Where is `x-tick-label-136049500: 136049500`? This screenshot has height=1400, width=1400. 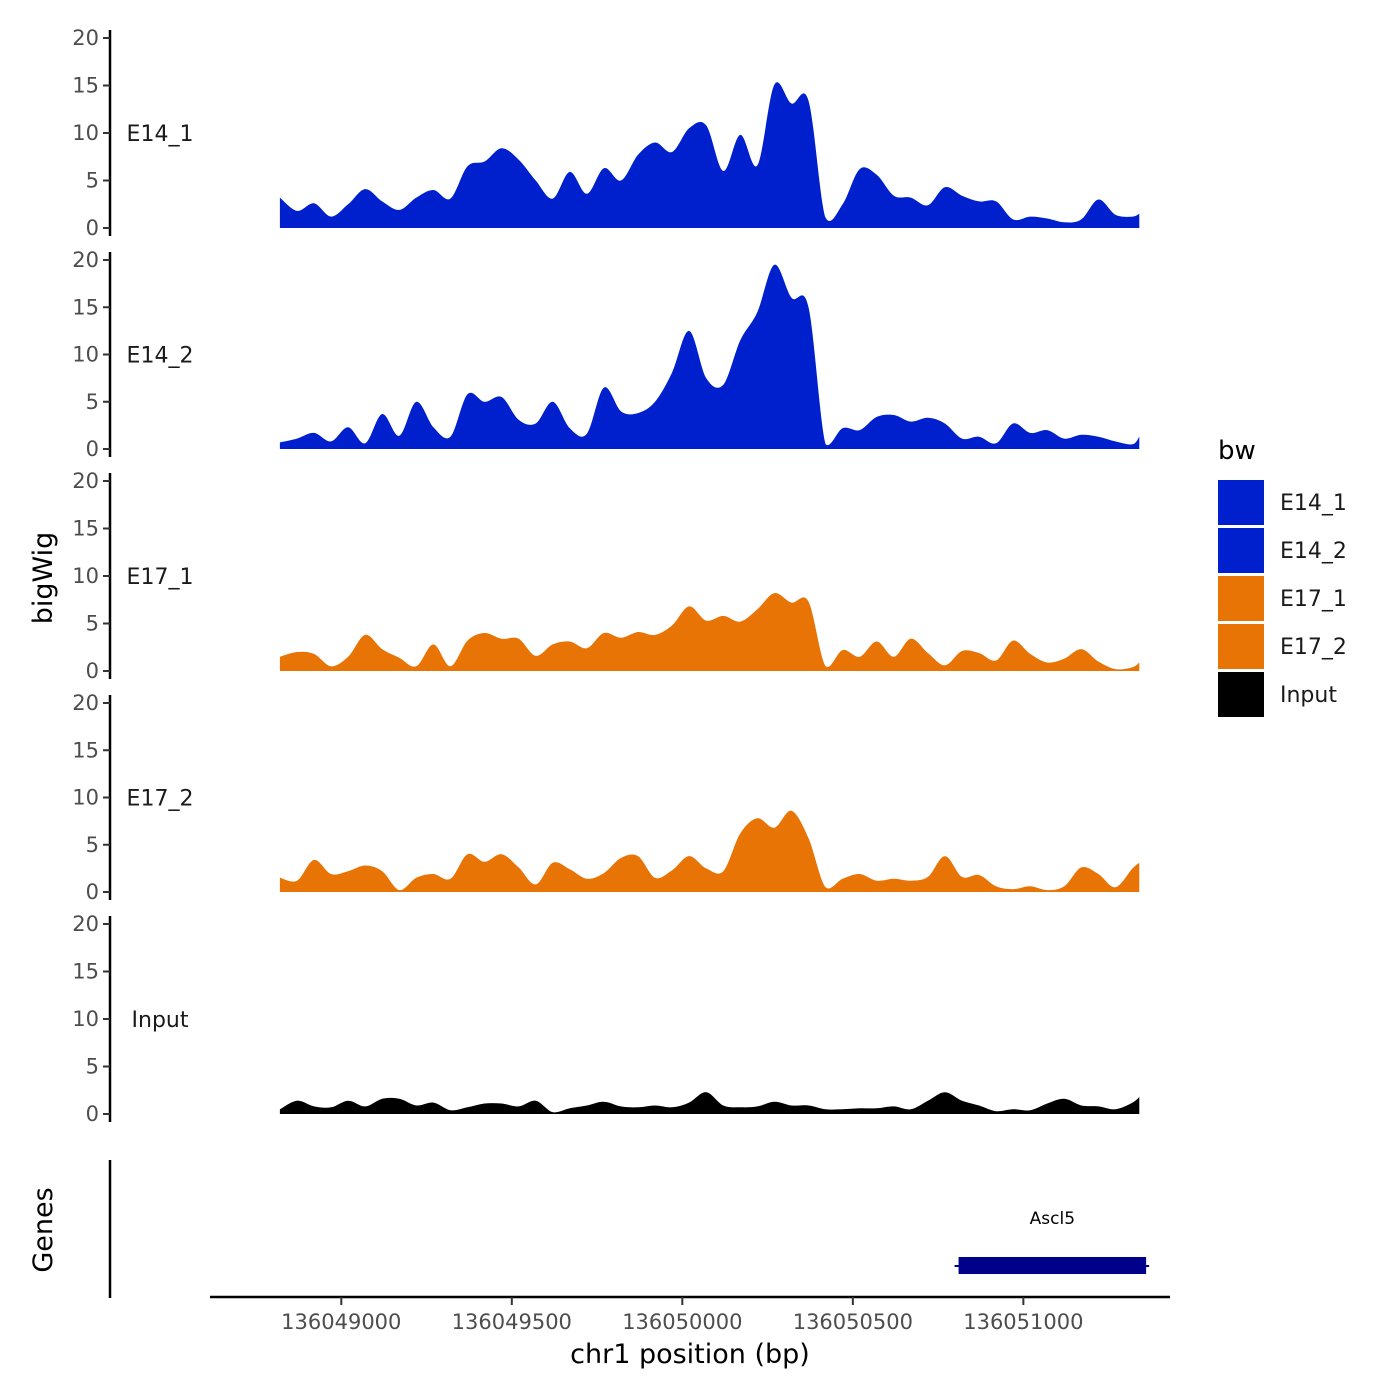 x-tick-label-136049500: 136049500 is located at coordinates (512, 1322).